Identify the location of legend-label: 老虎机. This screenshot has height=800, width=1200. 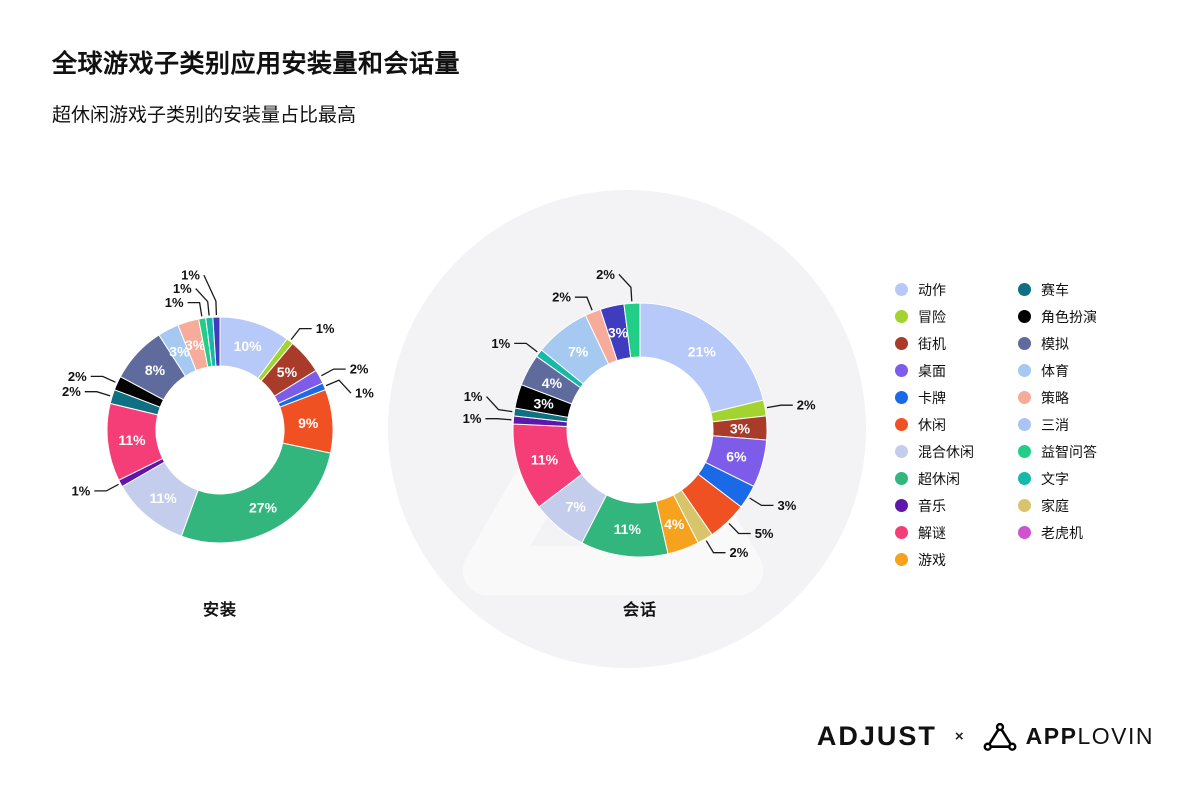
(1062, 532).